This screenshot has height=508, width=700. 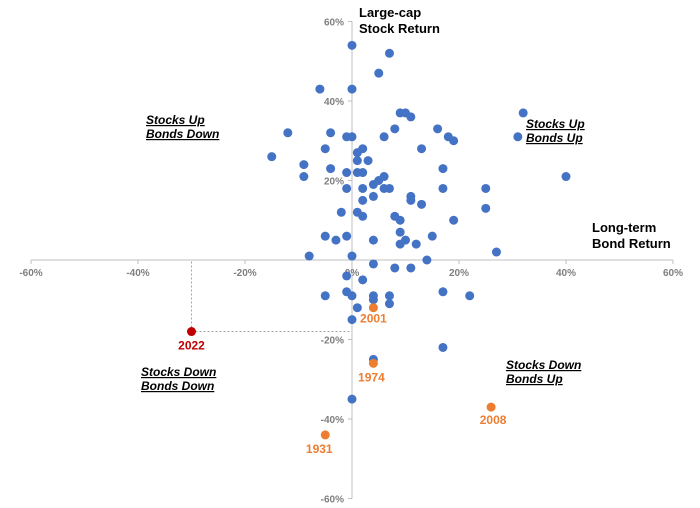 What do you see at coordinates (631, 243) in the screenshot?
I see `x-axis-title-line2: Bond Return` at bounding box center [631, 243].